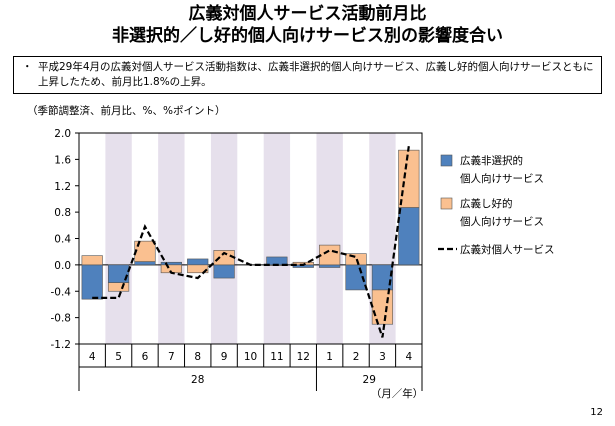  I want to click on x-tick-label-2: 6, so click(145, 357).